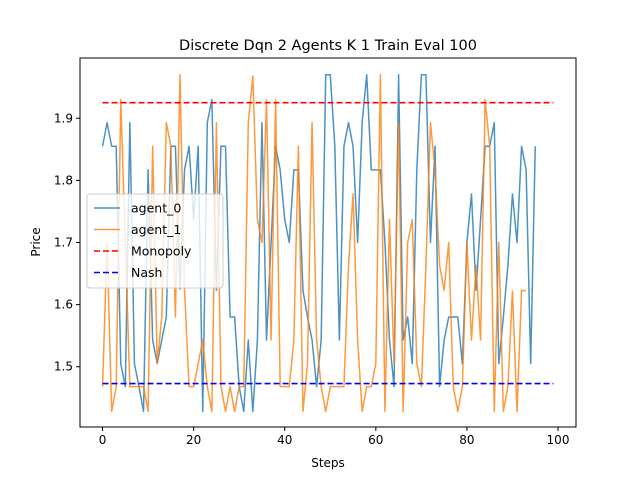  What do you see at coordinates (63, 243) in the screenshot?
I see `y-tick-label: 1.7` at bounding box center [63, 243].